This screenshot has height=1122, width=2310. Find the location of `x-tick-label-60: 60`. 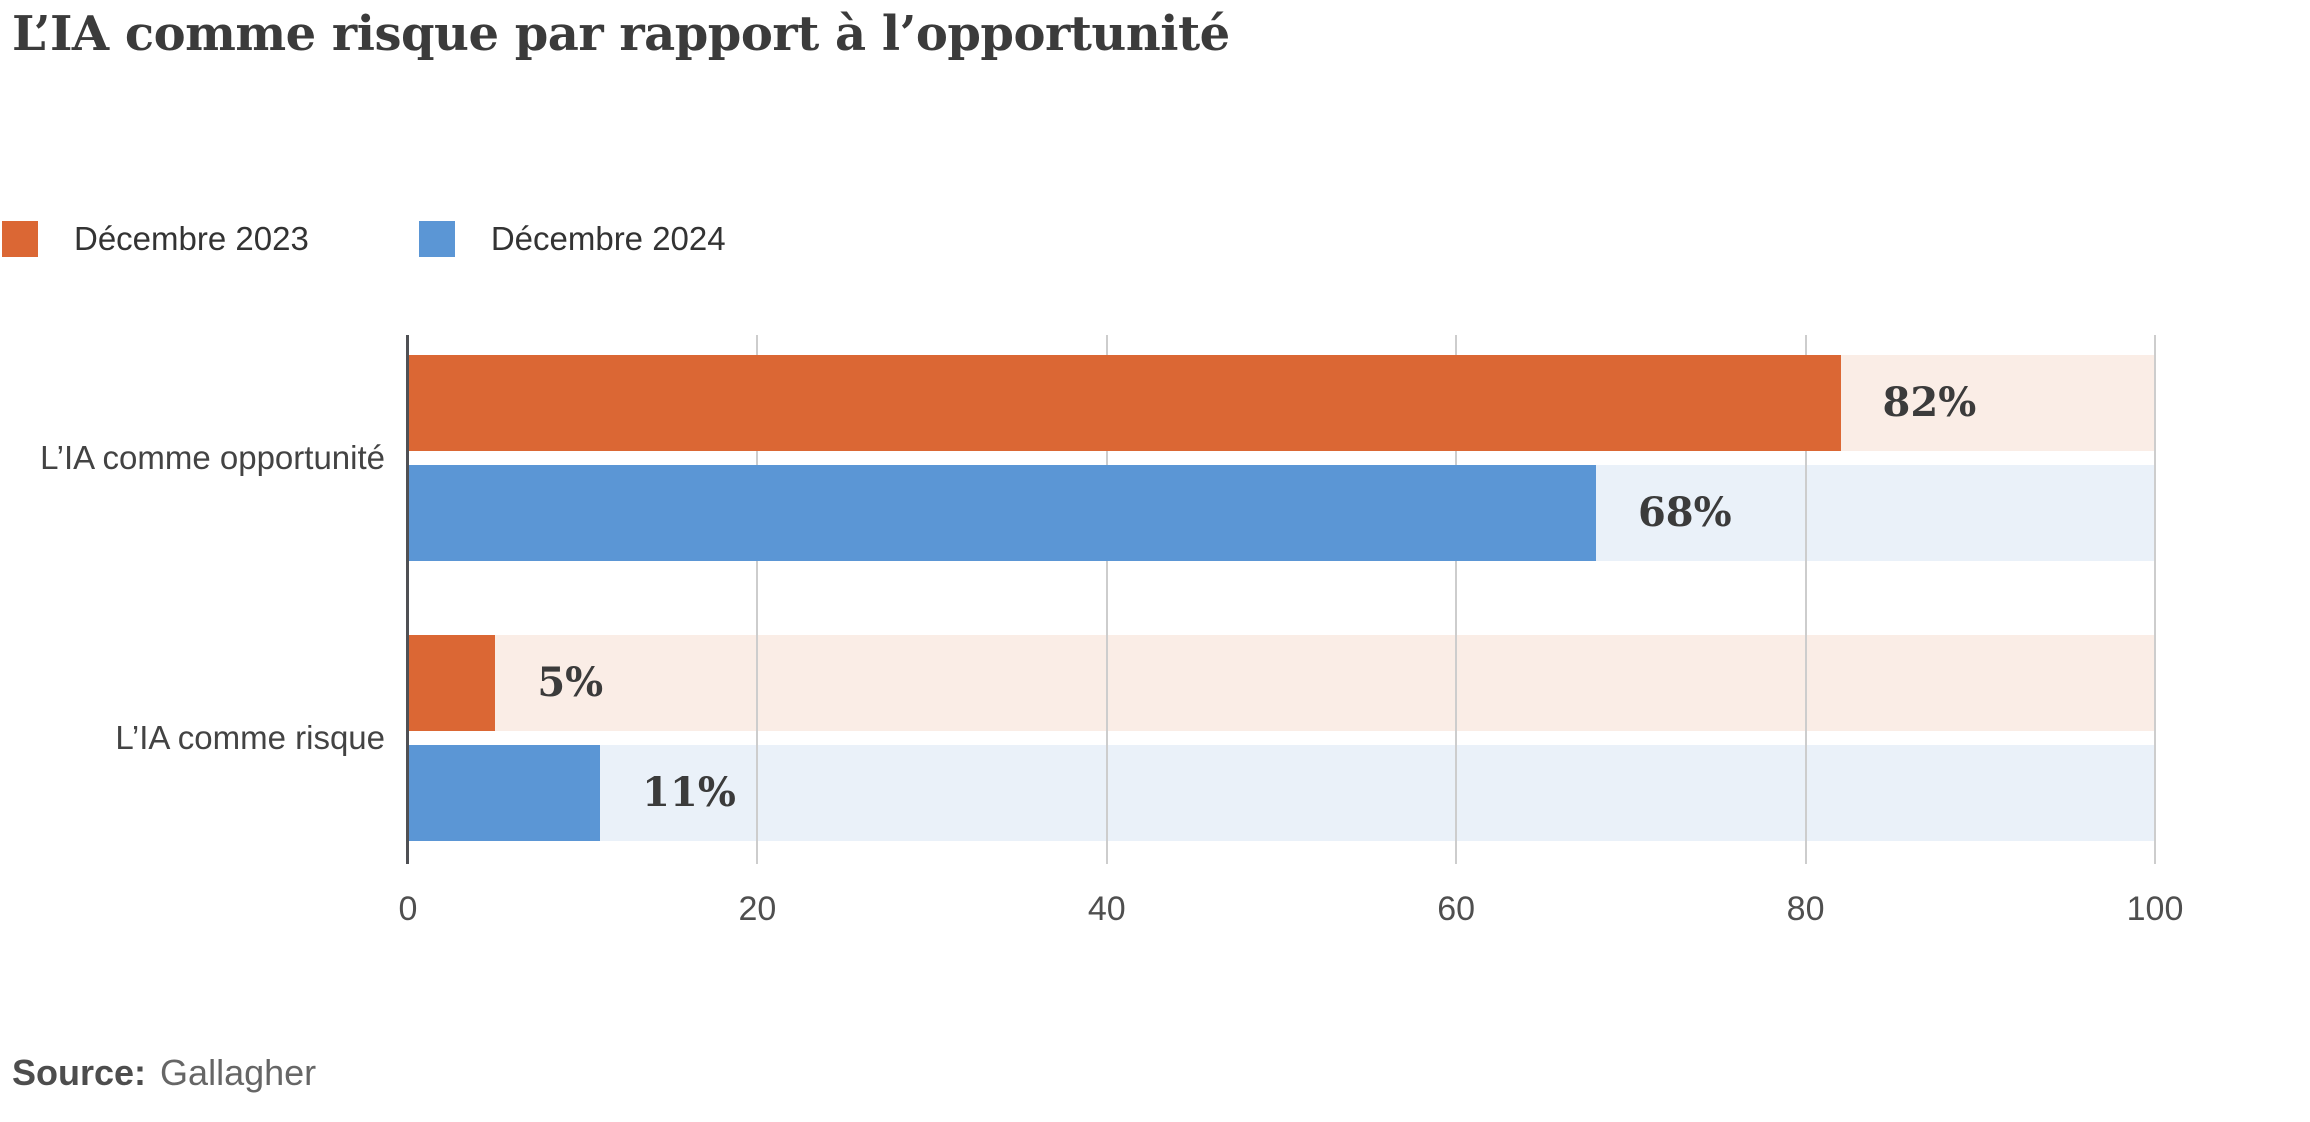

x-tick-label-60: 60 is located at coordinates (1456, 909).